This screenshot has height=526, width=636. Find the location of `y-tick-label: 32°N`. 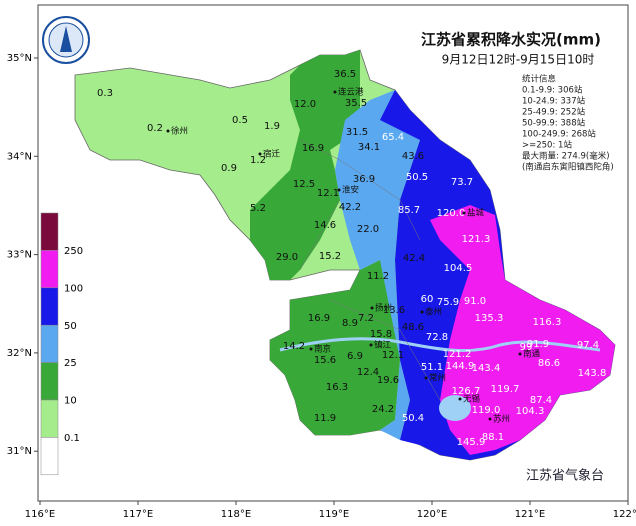

y-tick-label: 32°N is located at coordinates (19, 353).